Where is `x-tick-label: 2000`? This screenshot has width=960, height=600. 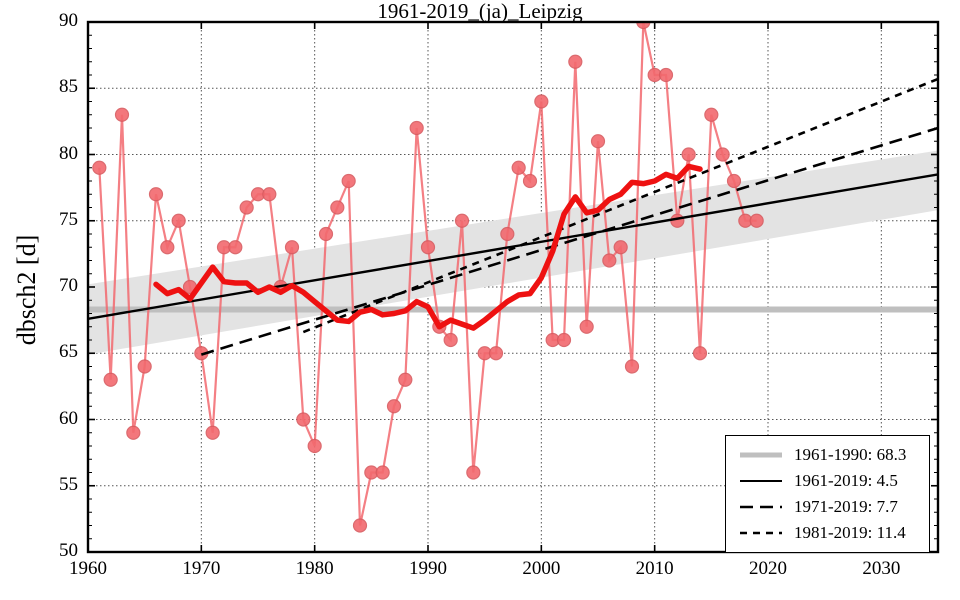 x-tick-label: 2000 is located at coordinates (541, 568).